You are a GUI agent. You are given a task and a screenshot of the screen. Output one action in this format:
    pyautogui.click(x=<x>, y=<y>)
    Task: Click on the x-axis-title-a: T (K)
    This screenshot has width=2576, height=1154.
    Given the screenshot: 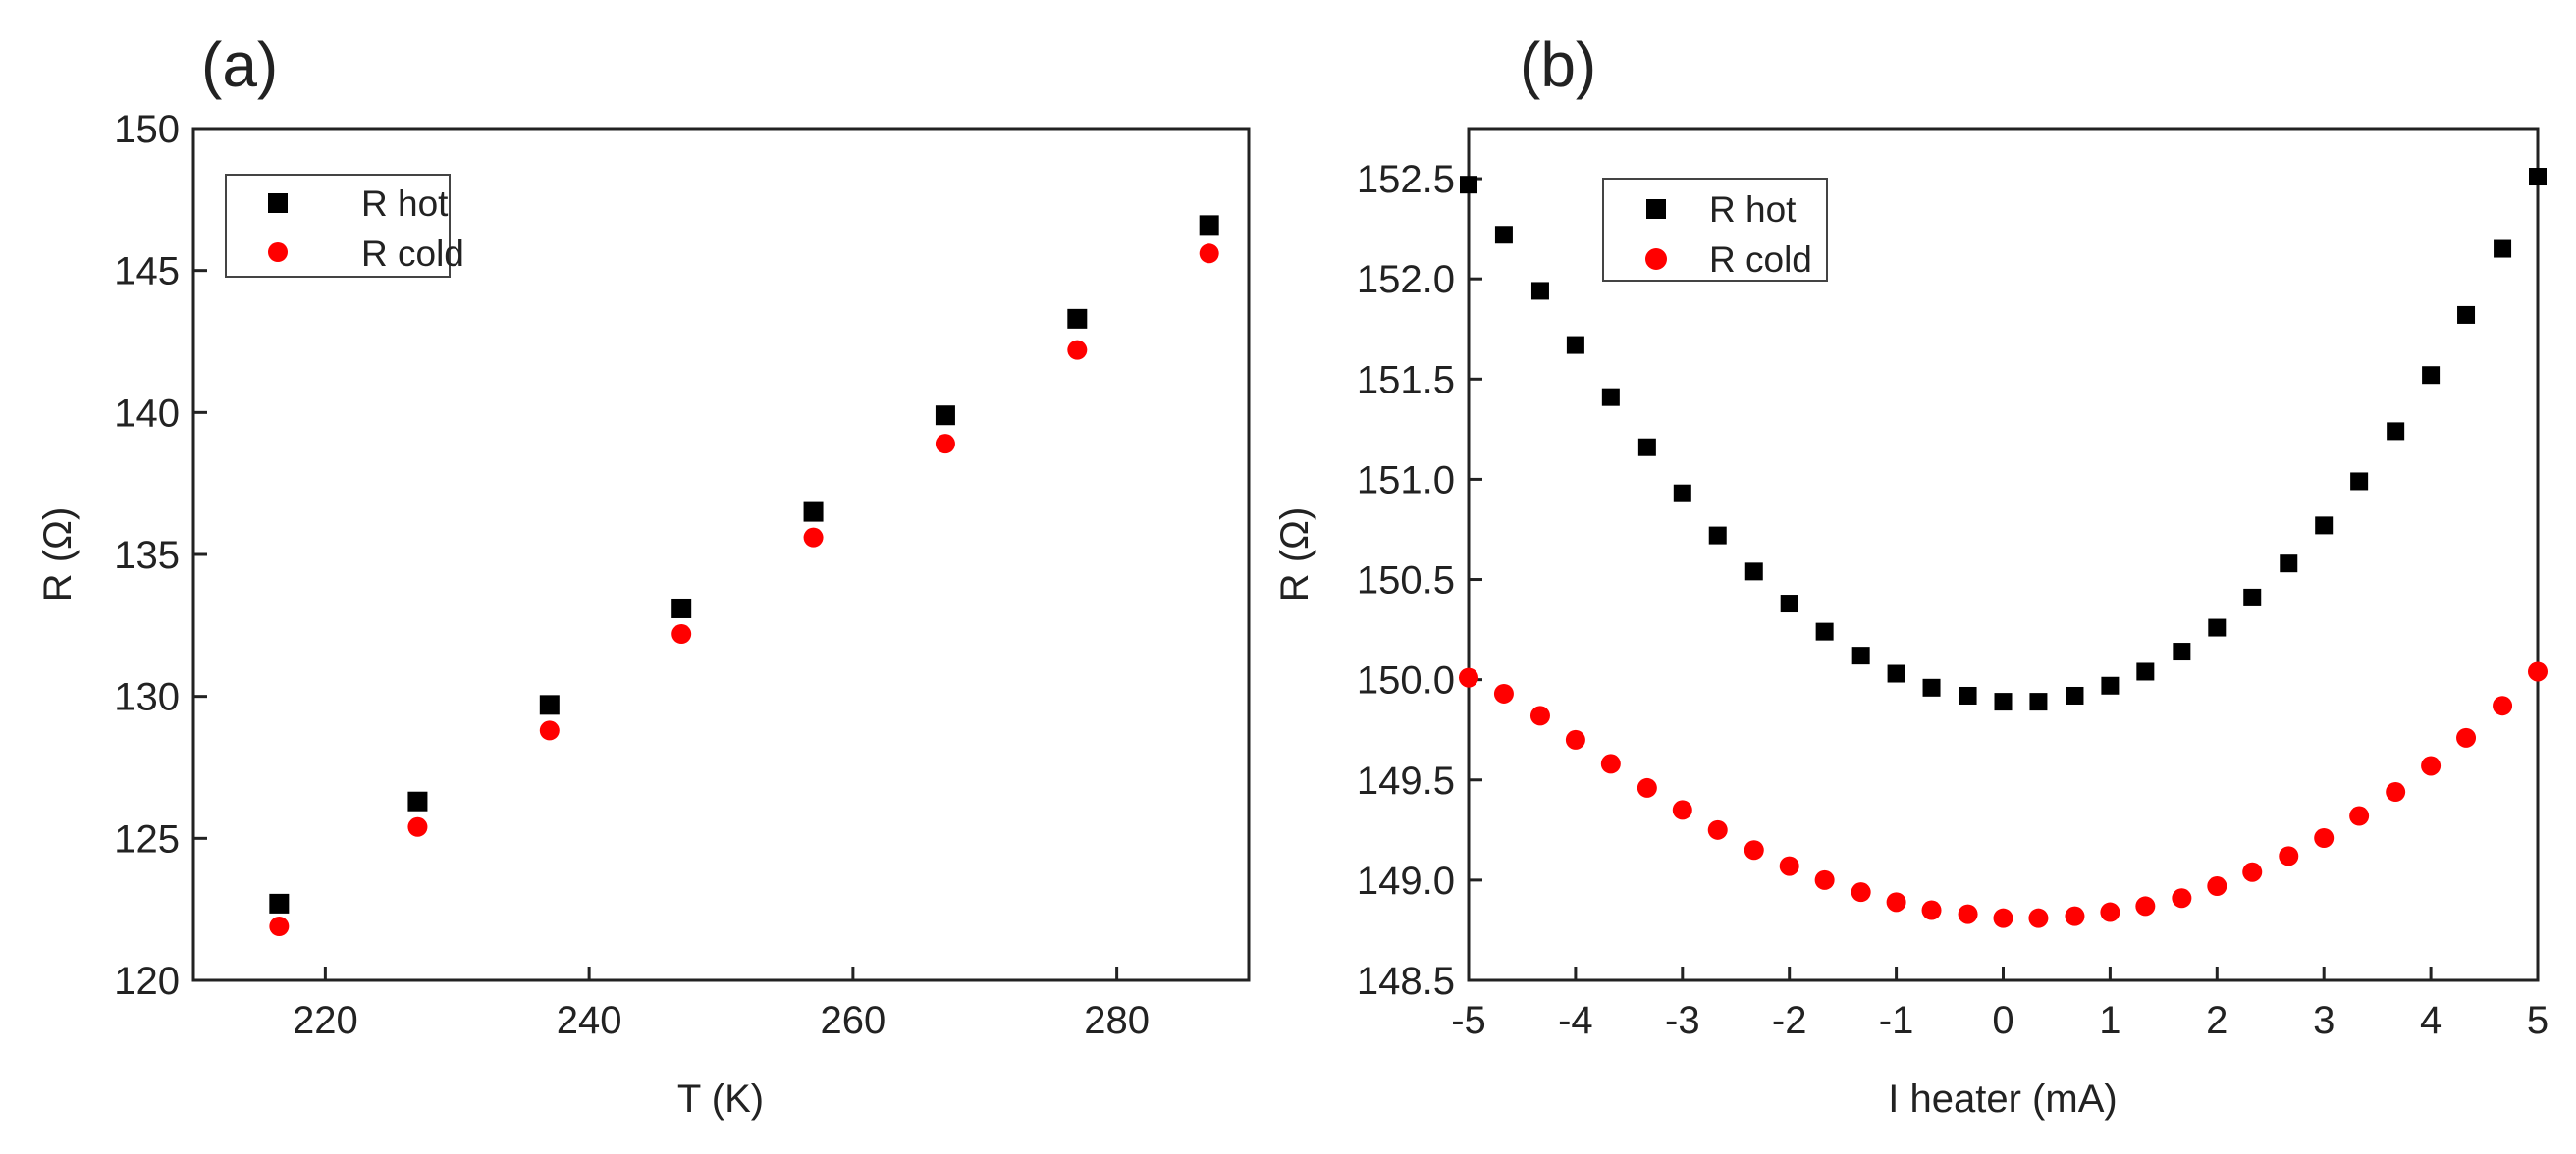 What is the action you would take?
    pyautogui.click(x=720, y=1099)
    